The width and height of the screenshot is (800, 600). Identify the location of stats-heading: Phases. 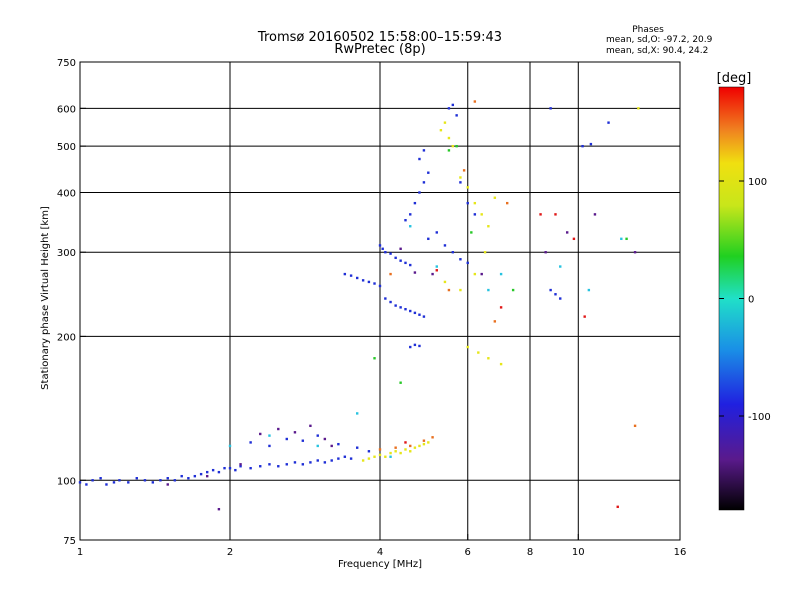
(648, 30).